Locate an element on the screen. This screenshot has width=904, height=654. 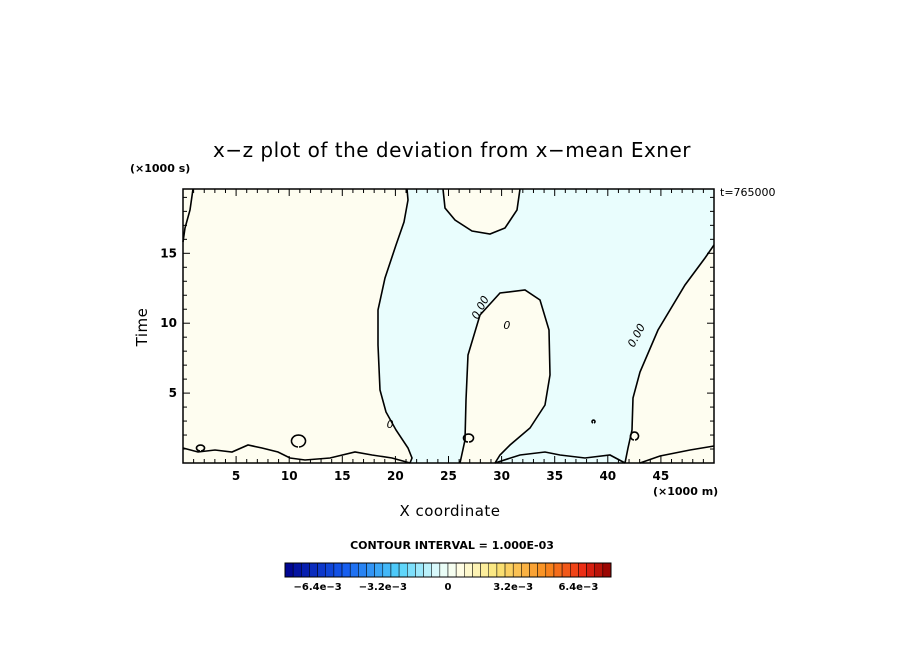
x-tick-label: 30 is located at coordinates (501, 476).